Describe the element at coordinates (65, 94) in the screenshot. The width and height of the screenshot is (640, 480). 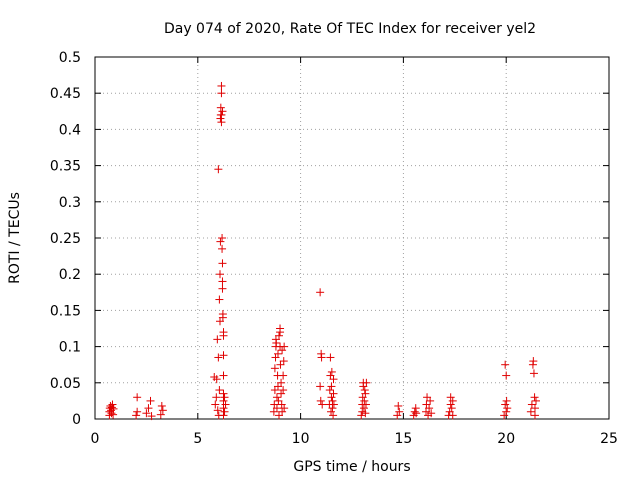
I see `y-tick-label: 0.45` at that location.